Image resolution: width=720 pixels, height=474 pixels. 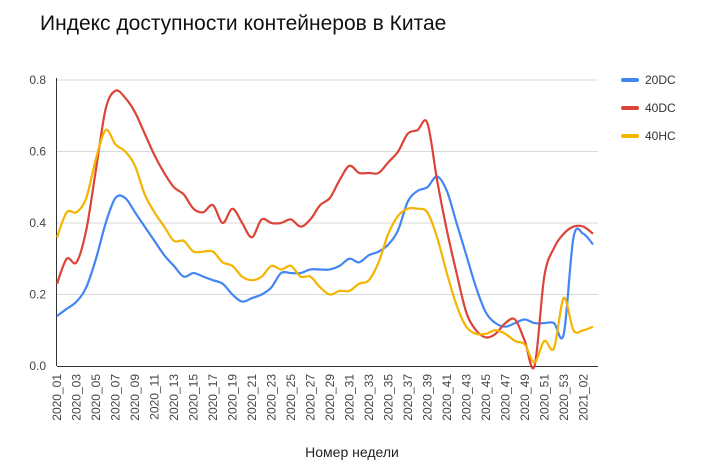 What do you see at coordinates (57, 397) in the screenshot?
I see `x-tick-label: 2020_01` at bounding box center [57, 397].